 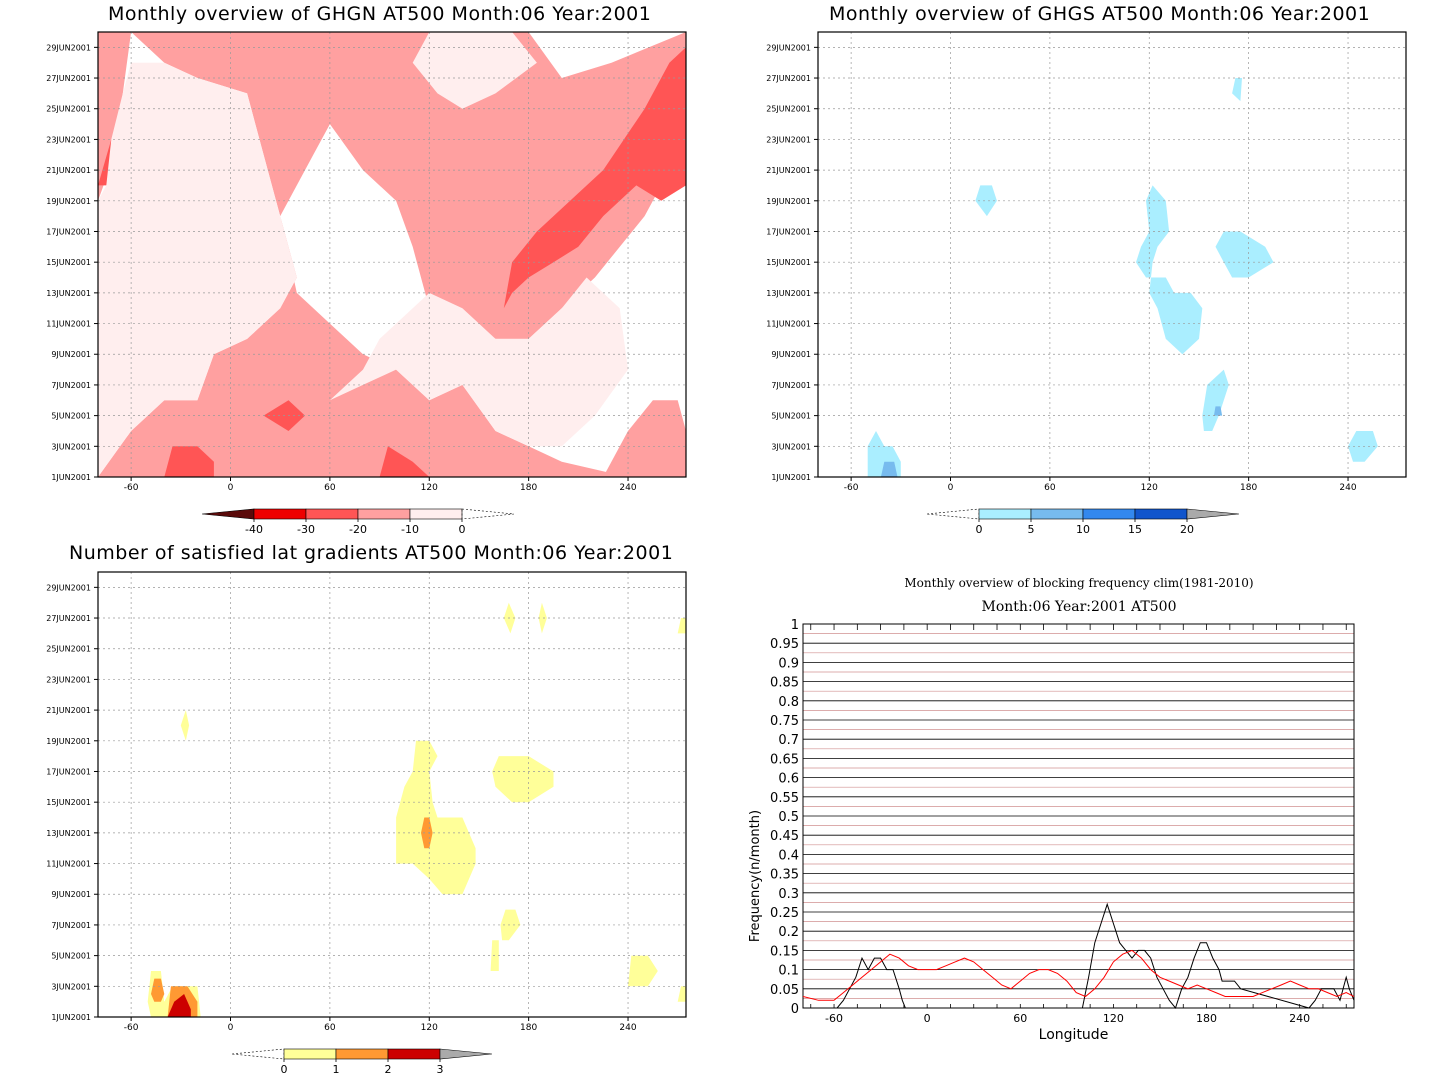 What do you see at coordinates (1020, 1018) in the screenshot?
I see `x-tick-label-blocking: 60` at bounding box center [1020, 1018].